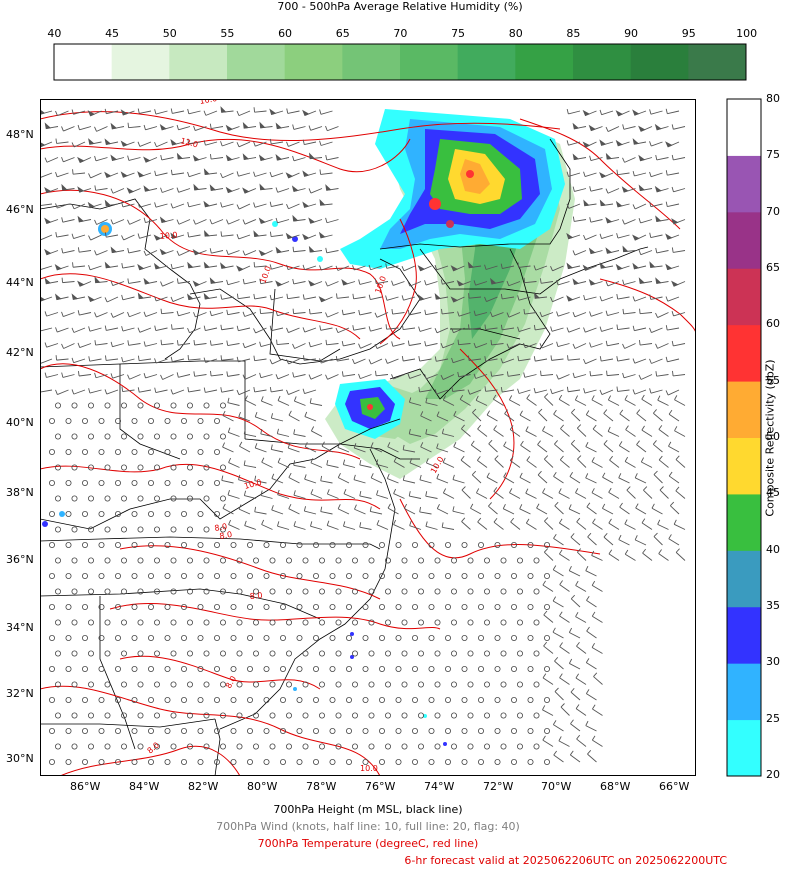 Image resolution: width=800 pixels, height=875 pixels. What do you see at coordinates (486, 62) in the screenshot?
I see `rh-colorbar-cell` at bounding box center [486, 62].